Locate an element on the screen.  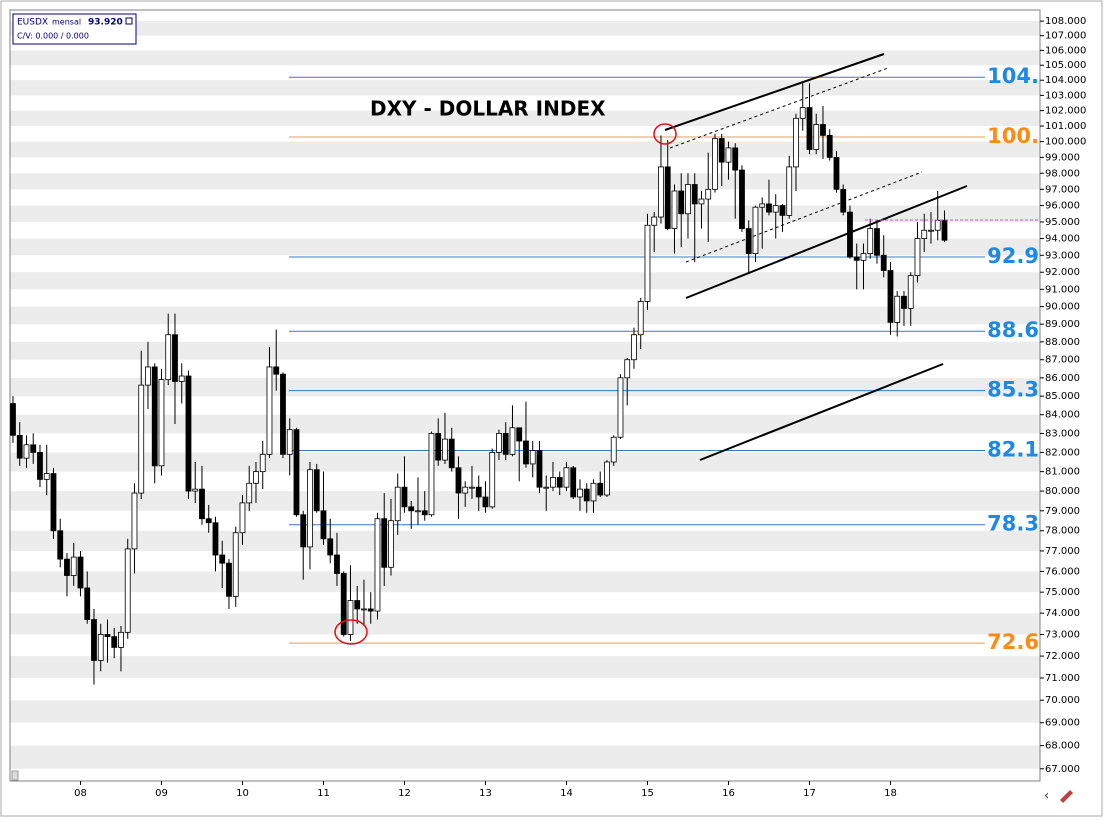
y-tick-label: 69.000 is located at coordinates (1062, 723).